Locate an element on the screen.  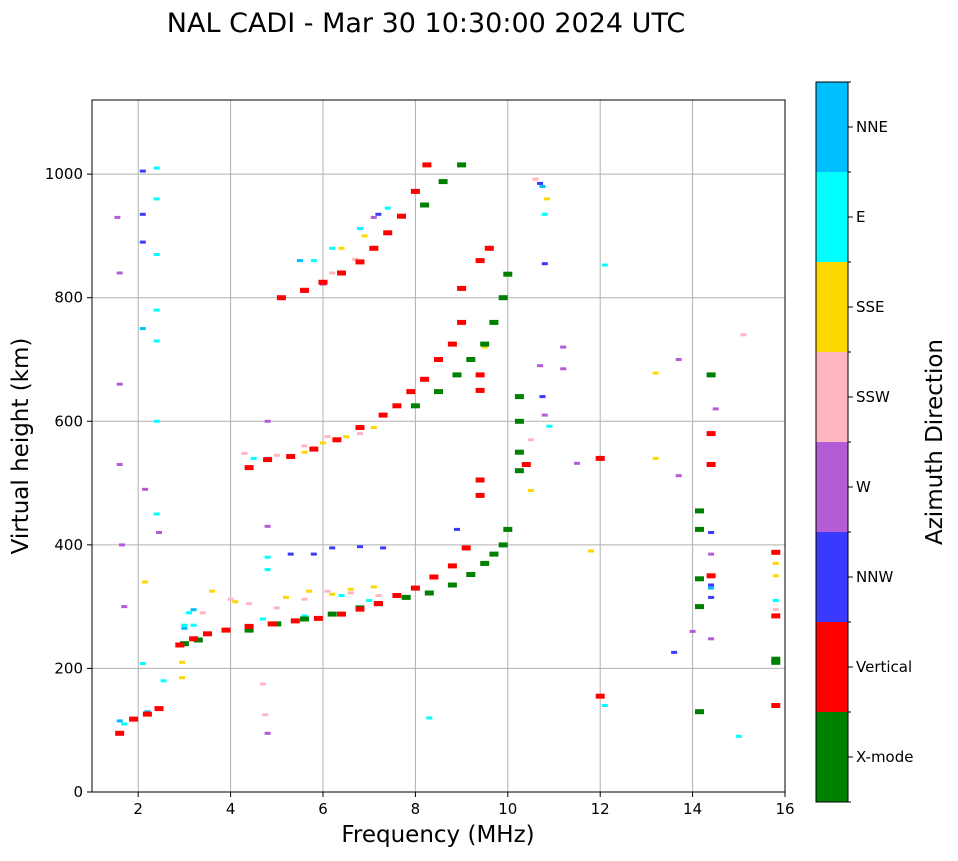
y-tick-label: 800 is located at coordinates (68, 298).